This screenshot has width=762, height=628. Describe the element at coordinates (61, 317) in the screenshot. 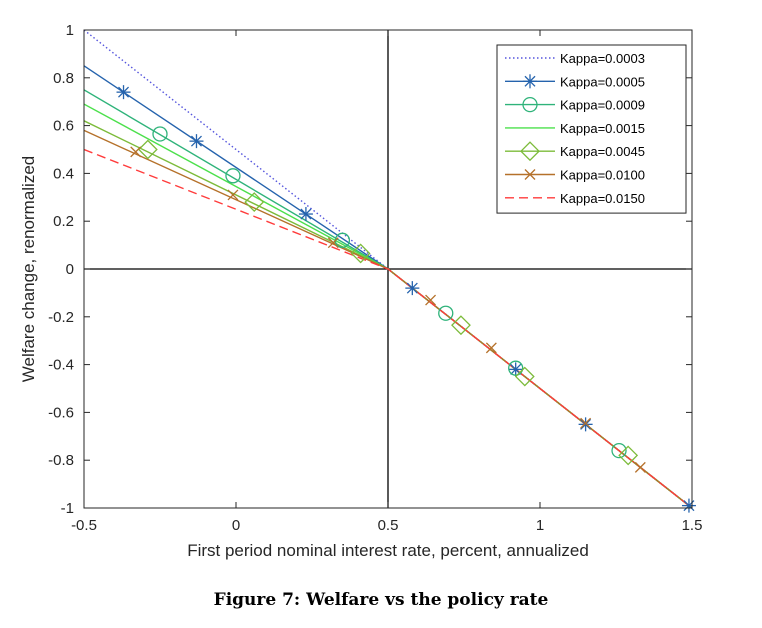

I see `y-tick-label: -0.2` at that location.